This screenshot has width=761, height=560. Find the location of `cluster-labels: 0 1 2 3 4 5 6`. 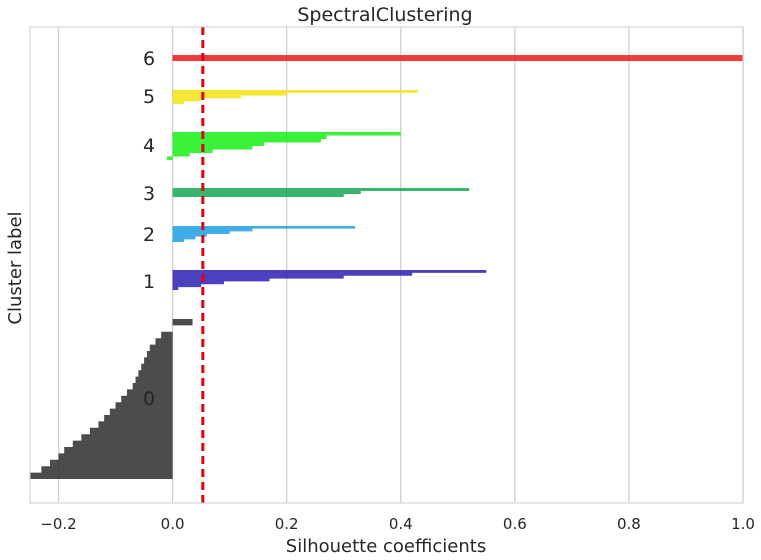

cluster-labels: 0 1 2 3 4 5 6 is located at coordinates (149, 229).